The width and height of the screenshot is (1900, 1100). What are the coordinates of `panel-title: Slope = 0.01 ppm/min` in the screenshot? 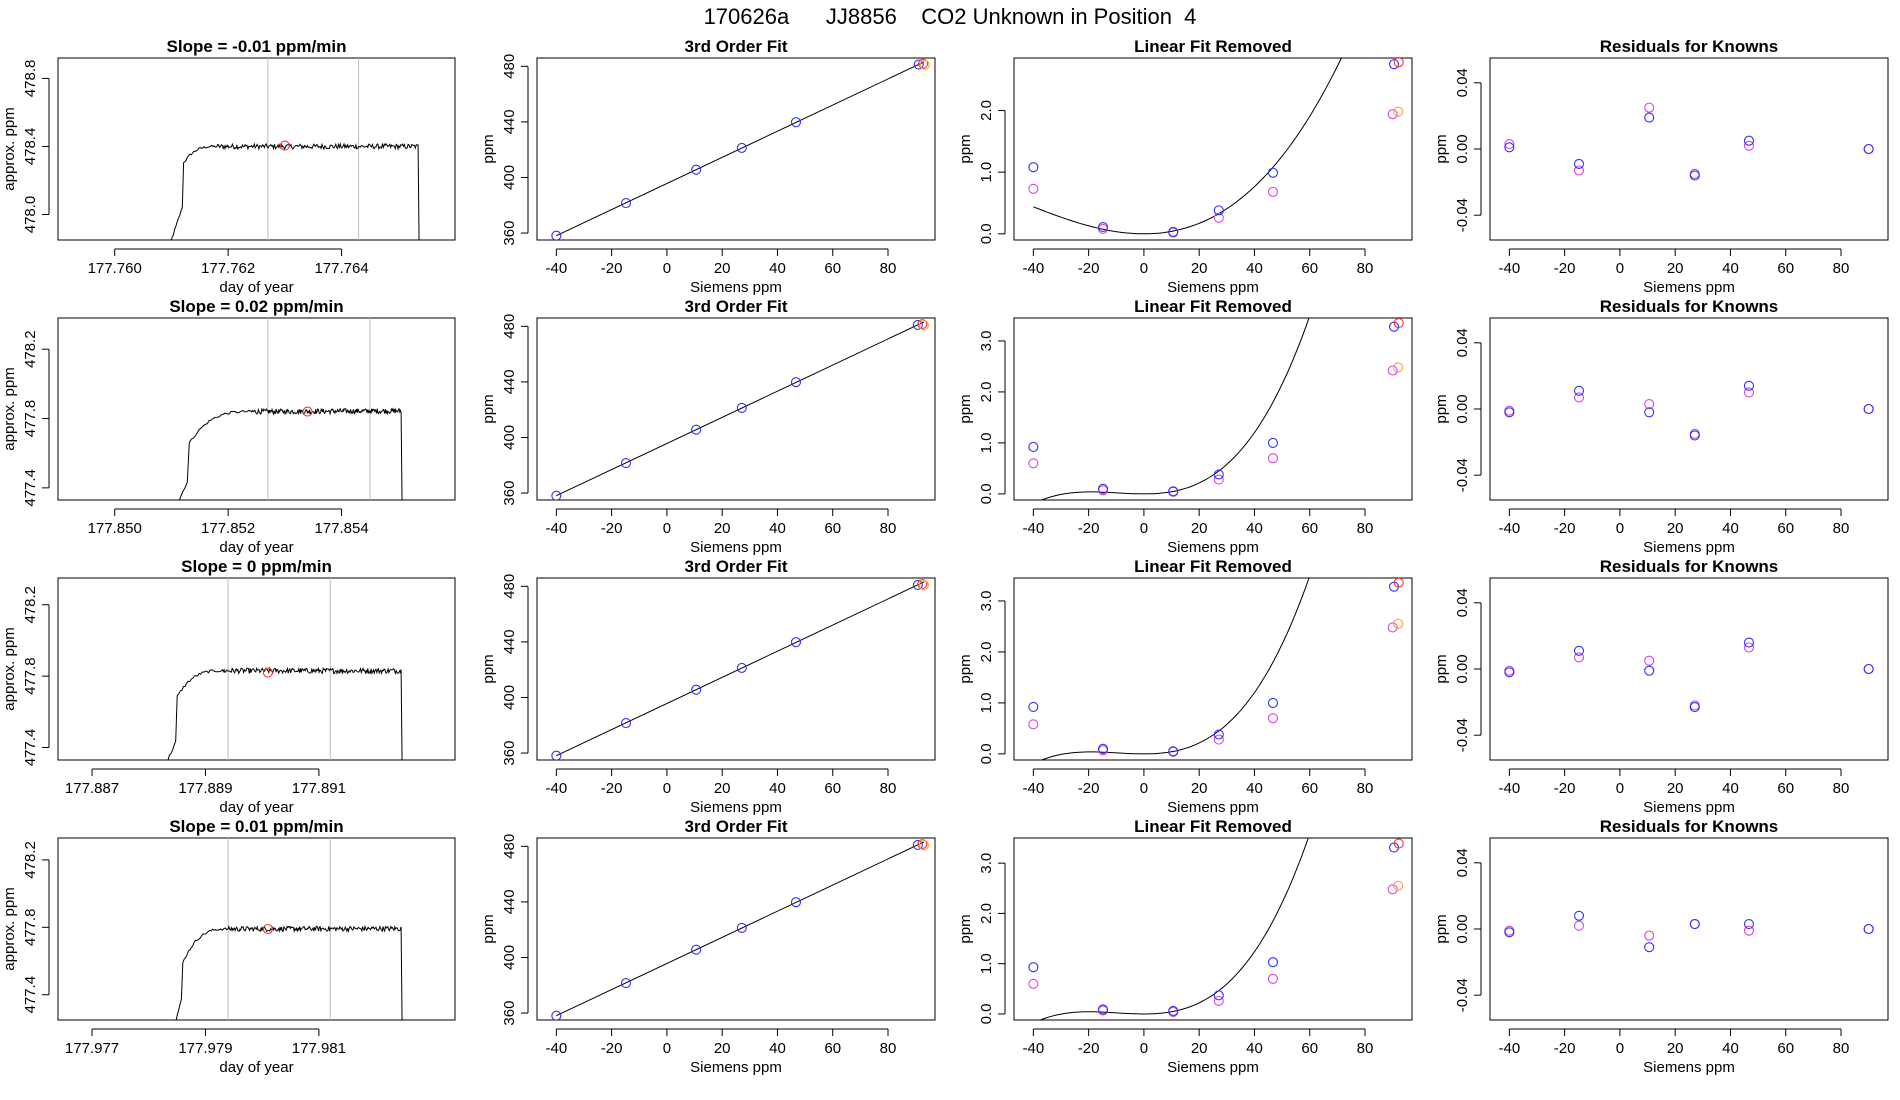 It's located at (256, 826).